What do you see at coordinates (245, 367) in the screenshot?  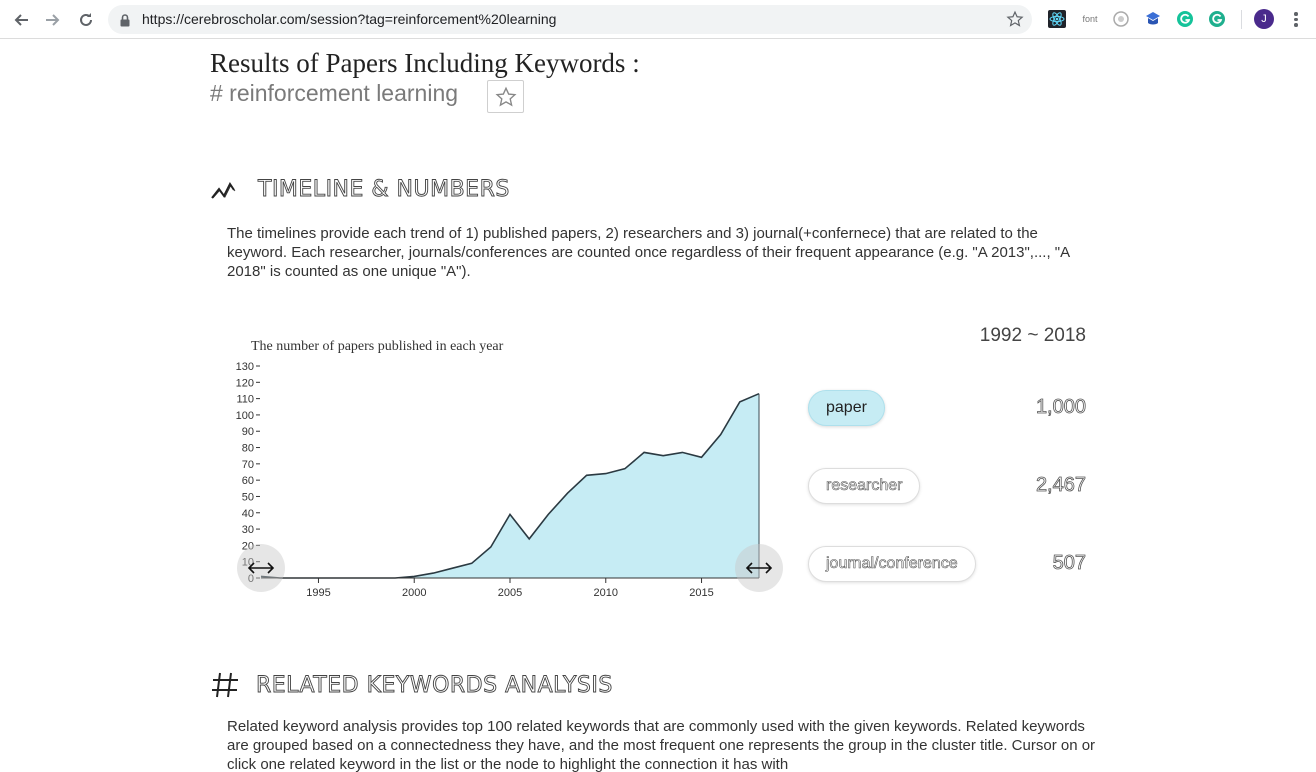 I see `chart-ytick-label: 130` at bounding box center [245, 367].